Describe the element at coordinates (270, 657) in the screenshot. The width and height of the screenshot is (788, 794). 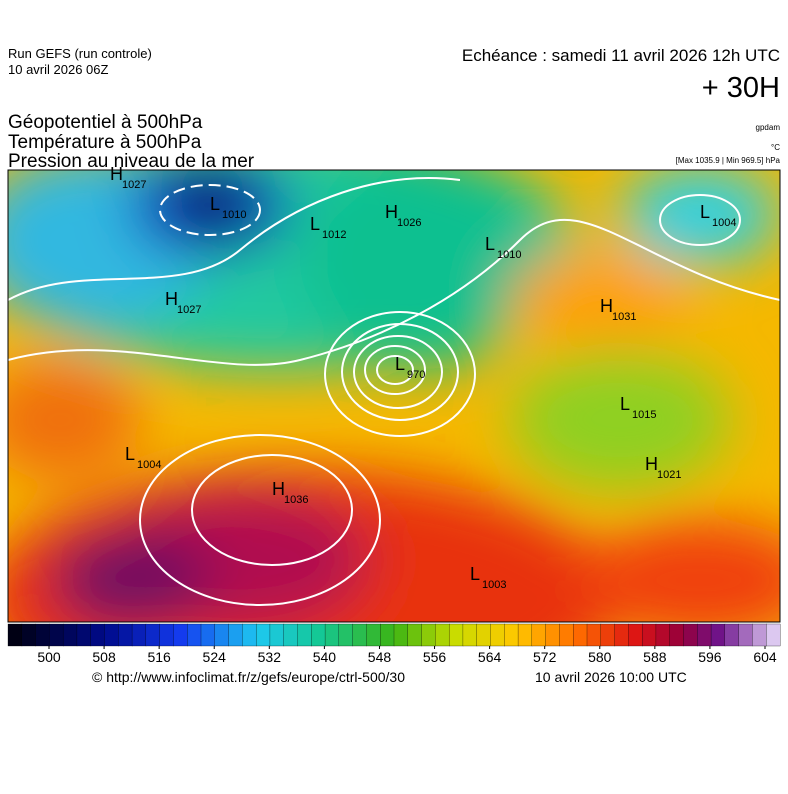
I see `colorbar-label: 532` at that location.